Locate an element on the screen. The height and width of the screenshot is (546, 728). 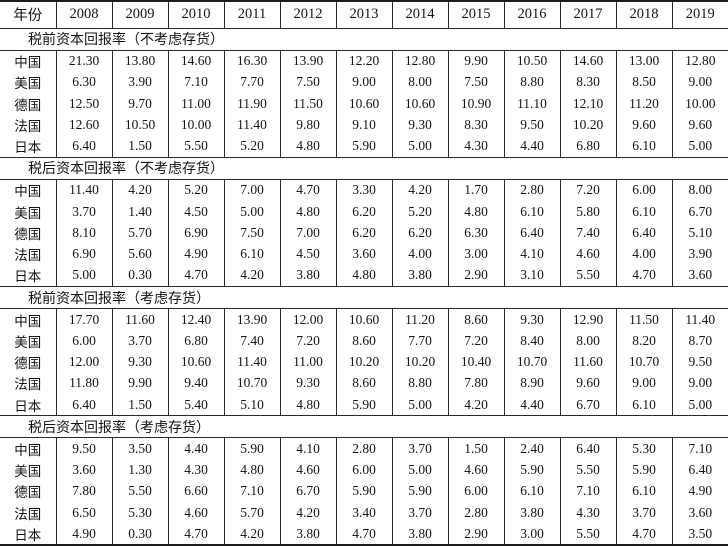
value-cell: 6.20 is located at coordinates (363, 211).